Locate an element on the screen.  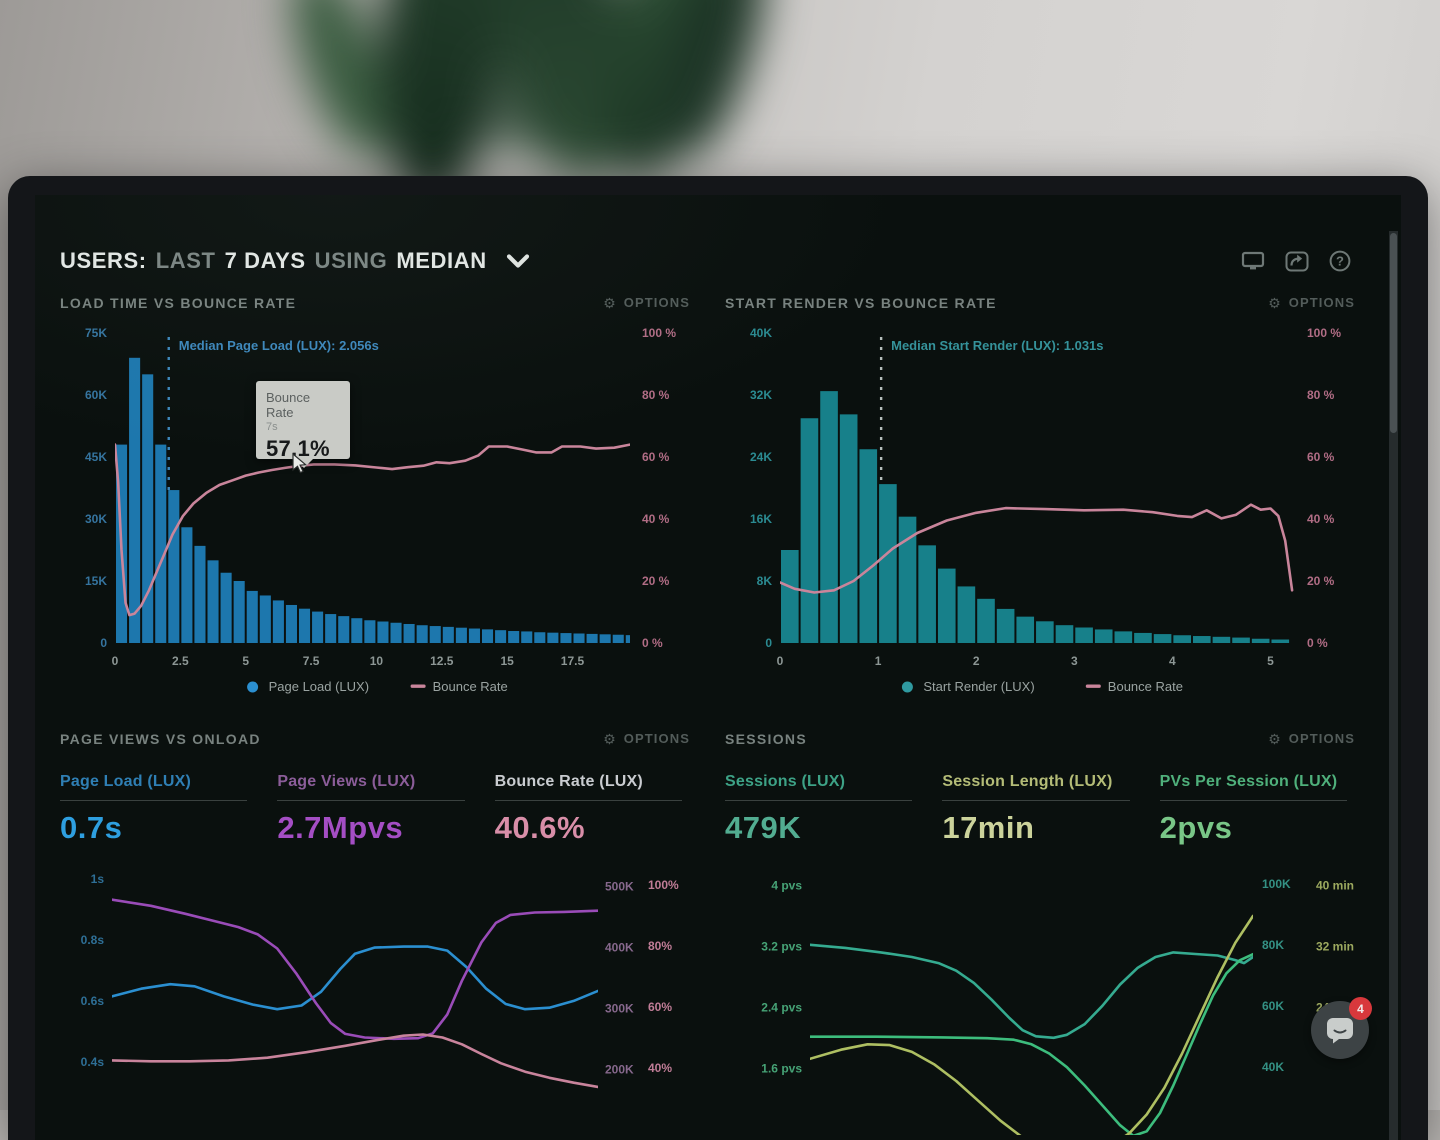
chevron-down-icon is located at coordinates (518, 261).